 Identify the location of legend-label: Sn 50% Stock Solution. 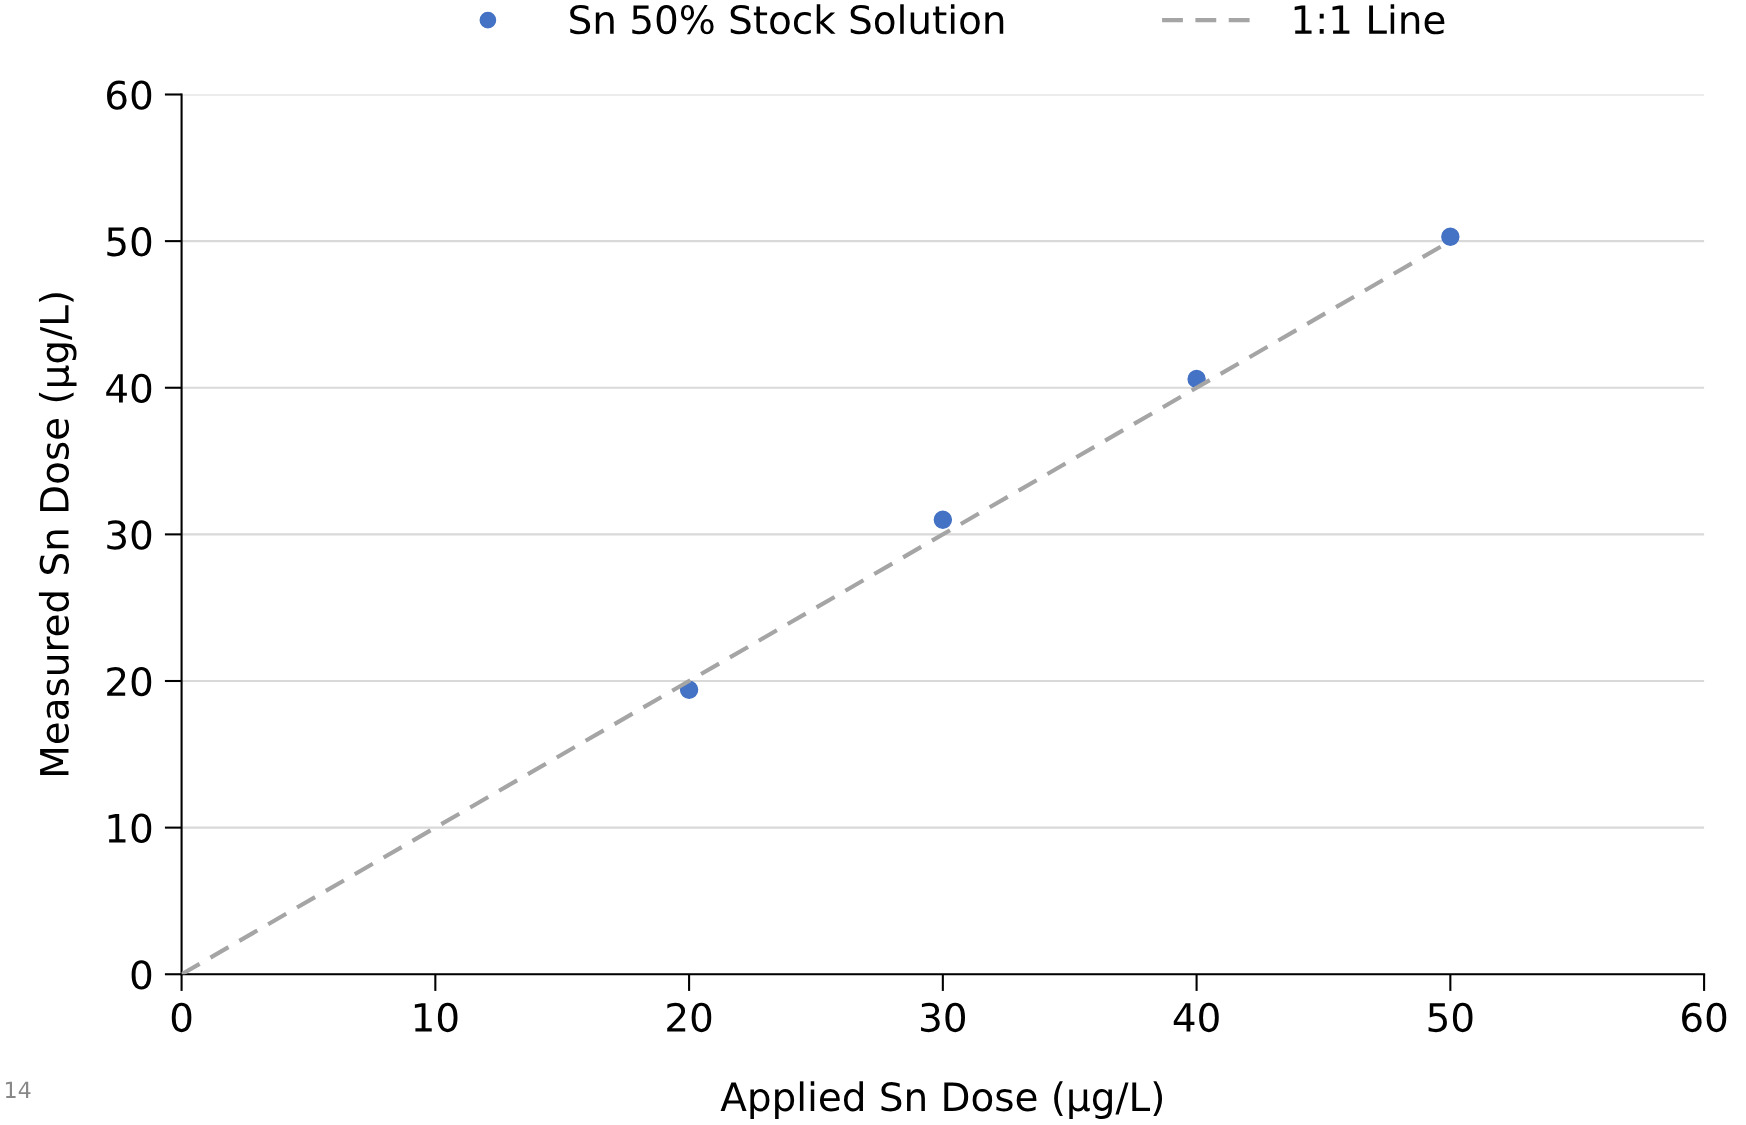
(787, 19).